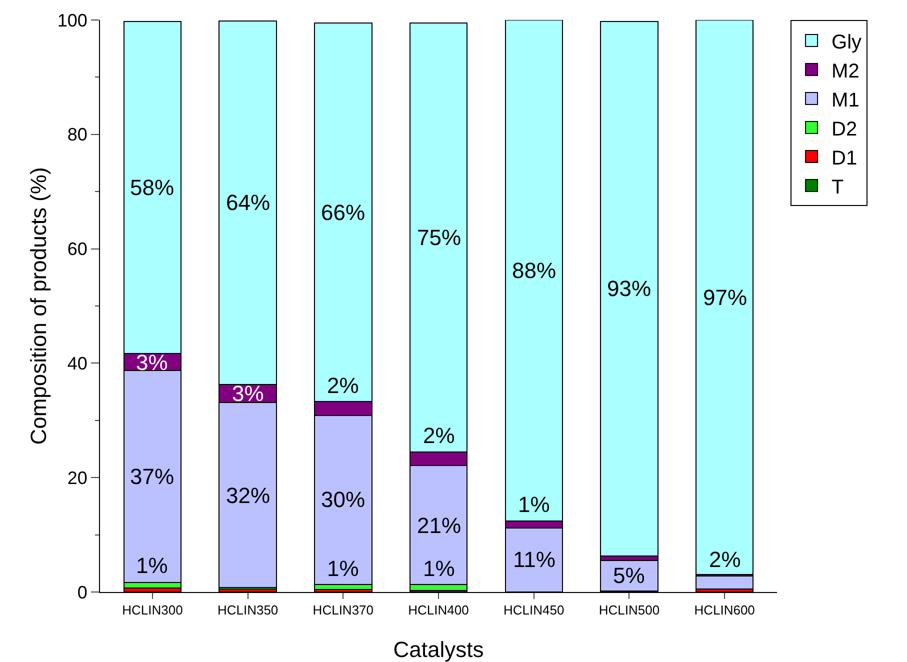  Describe the element at coordinates (439, 237) in the screenshot. I see `data-label: 75%` at that location.